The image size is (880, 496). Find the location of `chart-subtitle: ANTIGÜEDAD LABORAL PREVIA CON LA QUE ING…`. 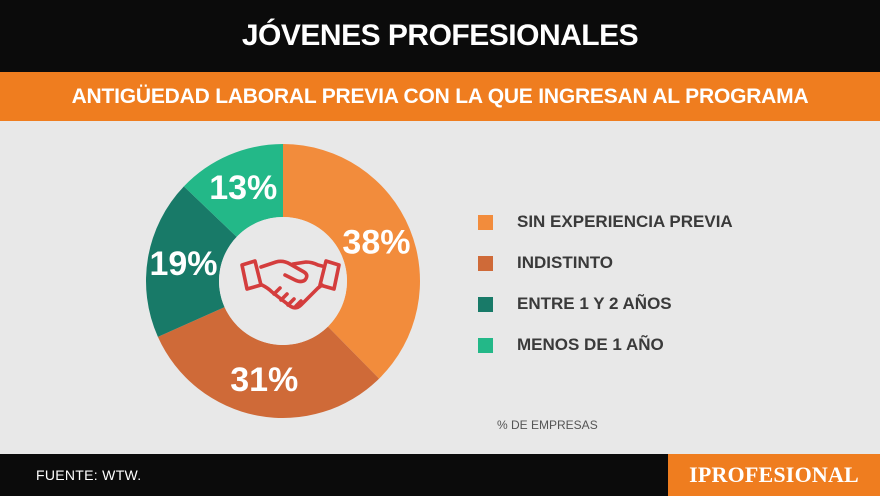

chart-subtitle: ANTIGÜEDAD LABORAL PREVIA CON LA QUE ING… is located at coordinates (440, 96).